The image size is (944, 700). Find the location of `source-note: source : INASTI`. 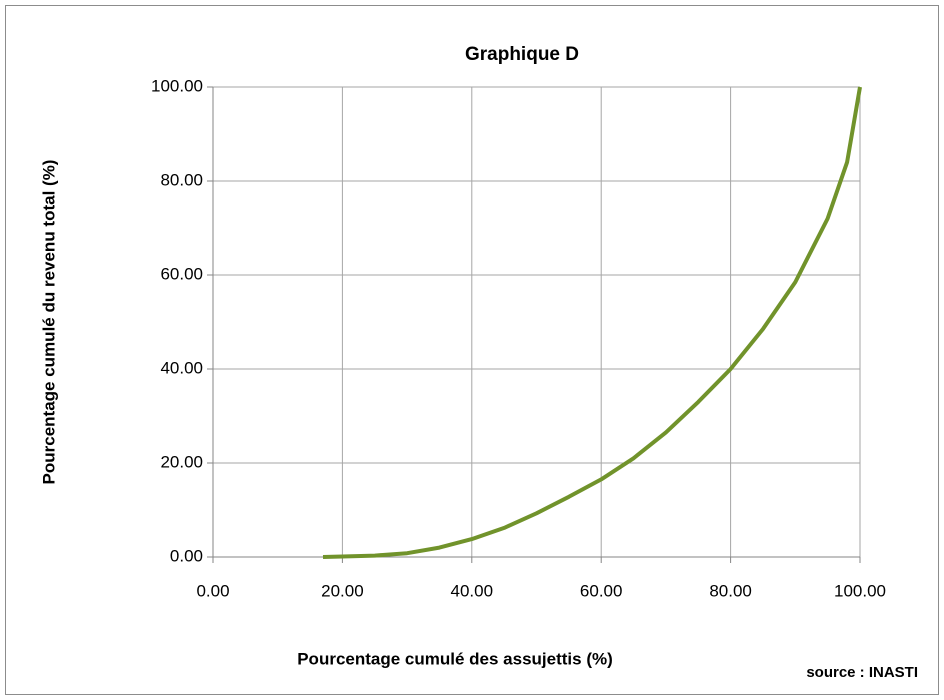

source-note: source : INASTI is located at coordinates (862, 672).